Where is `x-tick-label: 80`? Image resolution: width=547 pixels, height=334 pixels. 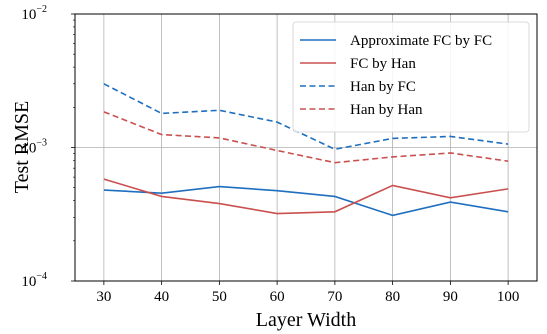
x-tick-label: 80 is located at coordinates (392, 297).